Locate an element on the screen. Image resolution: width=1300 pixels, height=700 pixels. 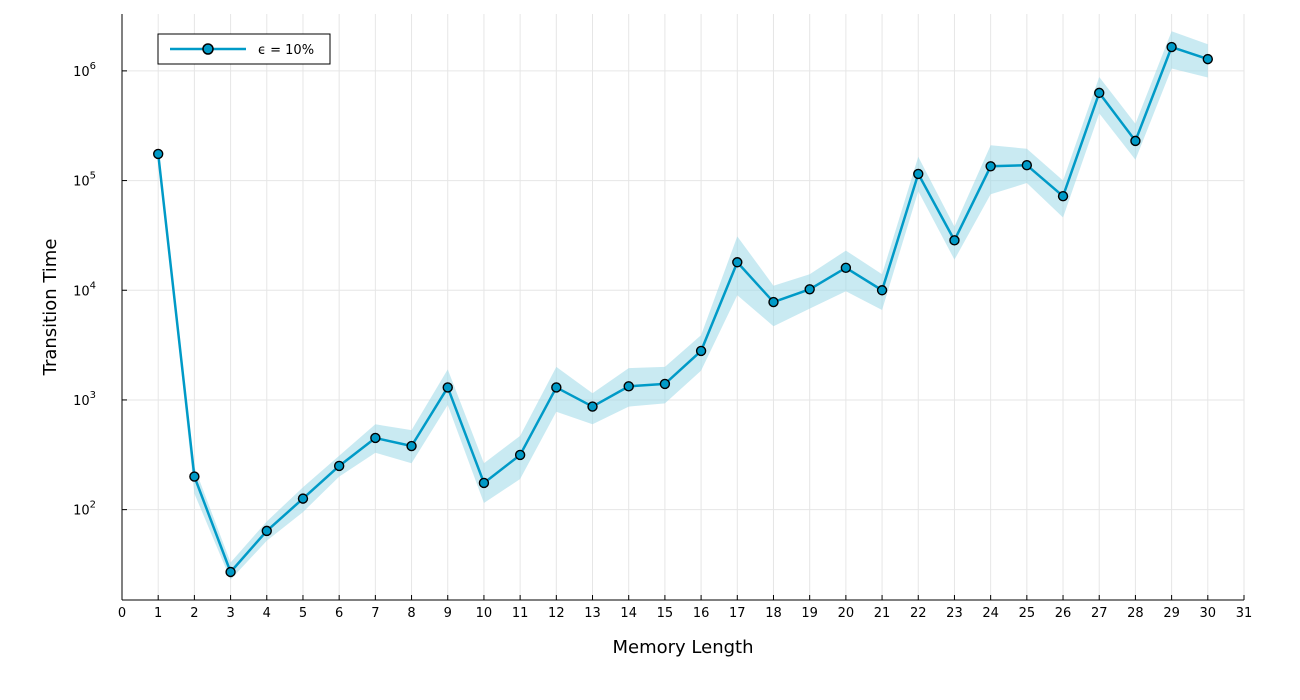
x-tick-label: 14 is located at coordinates (628, 613).